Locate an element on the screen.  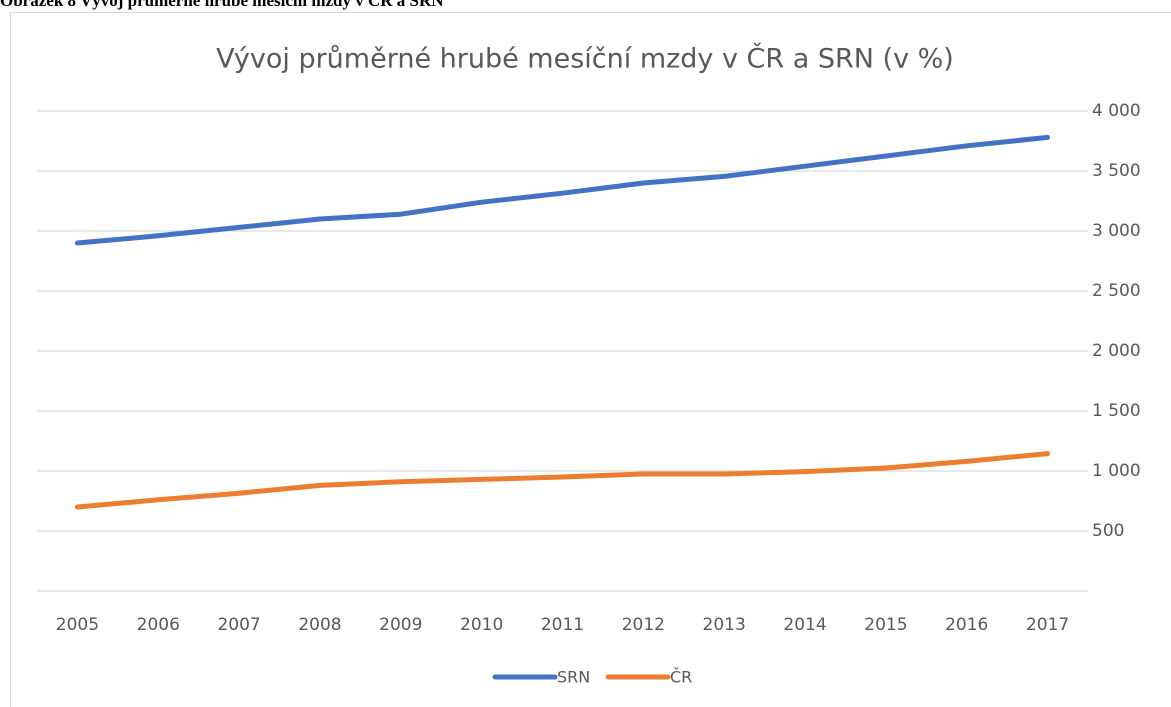
y-tick-label: 1 500 is located at coordinates (1116, 411).